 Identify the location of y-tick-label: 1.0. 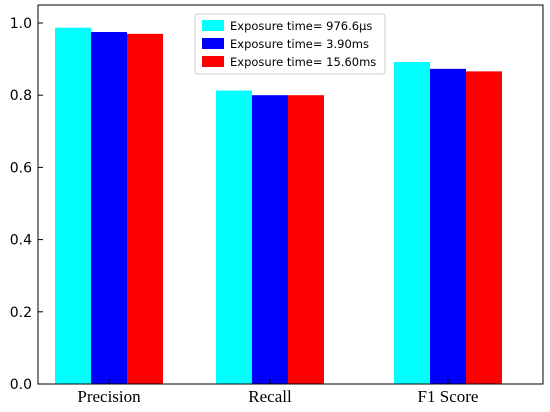
(21, 24).